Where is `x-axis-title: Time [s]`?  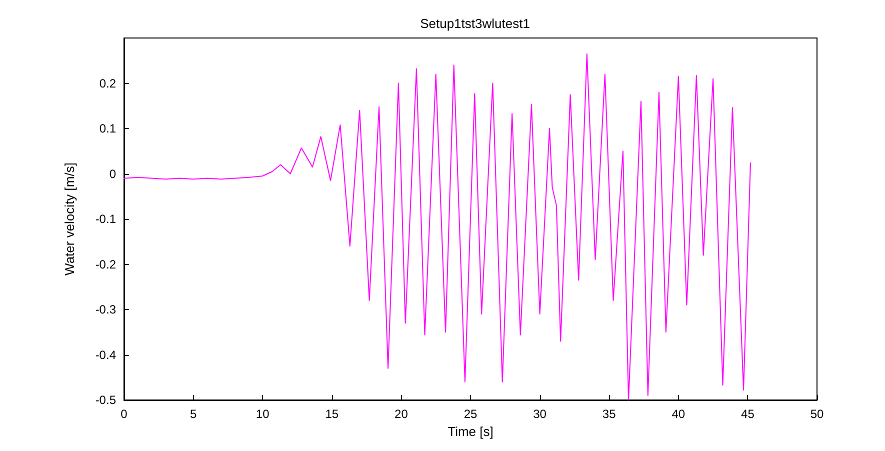
x-axis-title: Time [s] is located at coordinates (471, 431).